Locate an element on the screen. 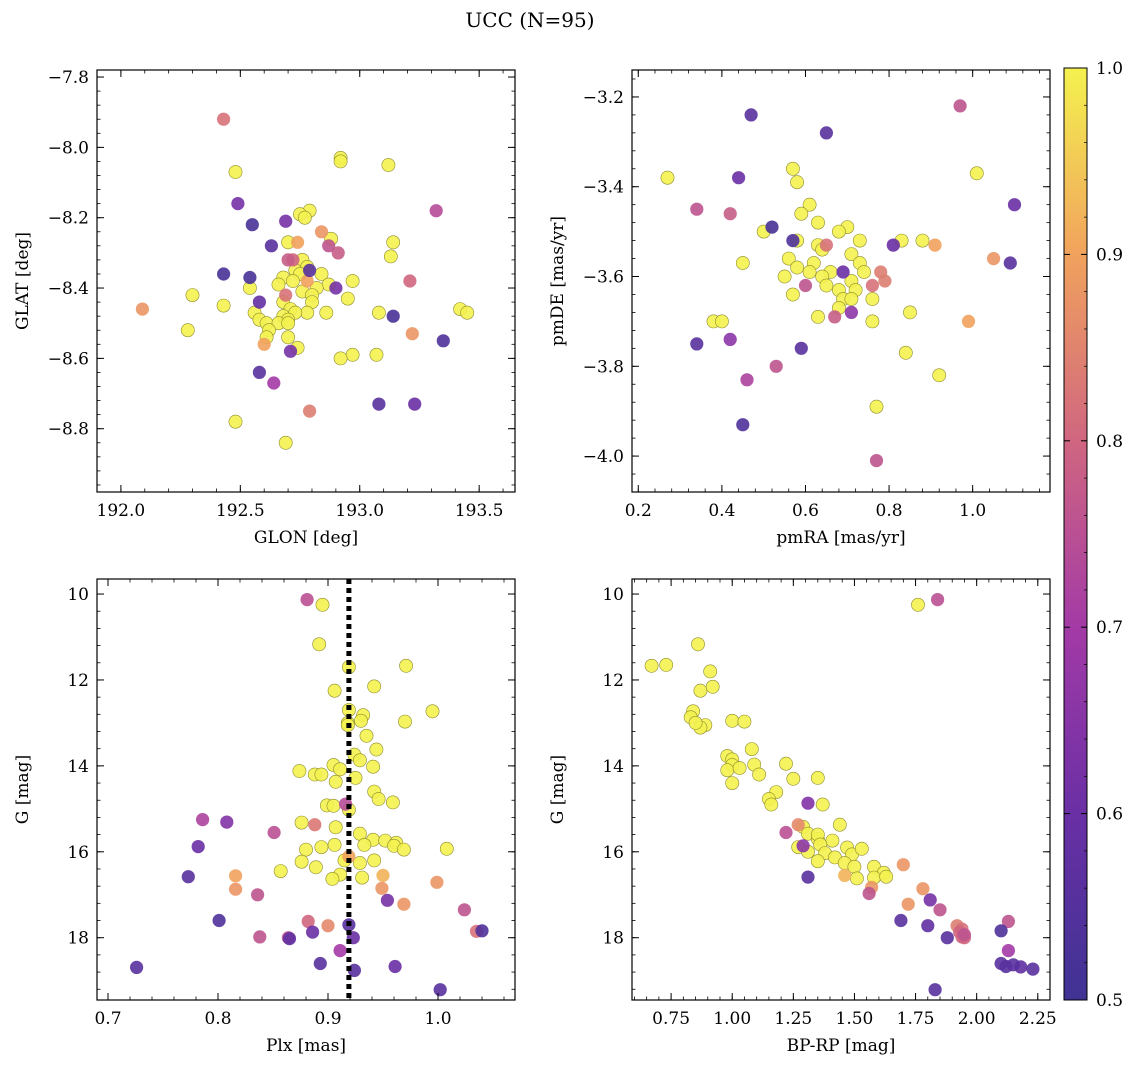  y-tick-label: −3.6 is located at coordinates (603, 278).